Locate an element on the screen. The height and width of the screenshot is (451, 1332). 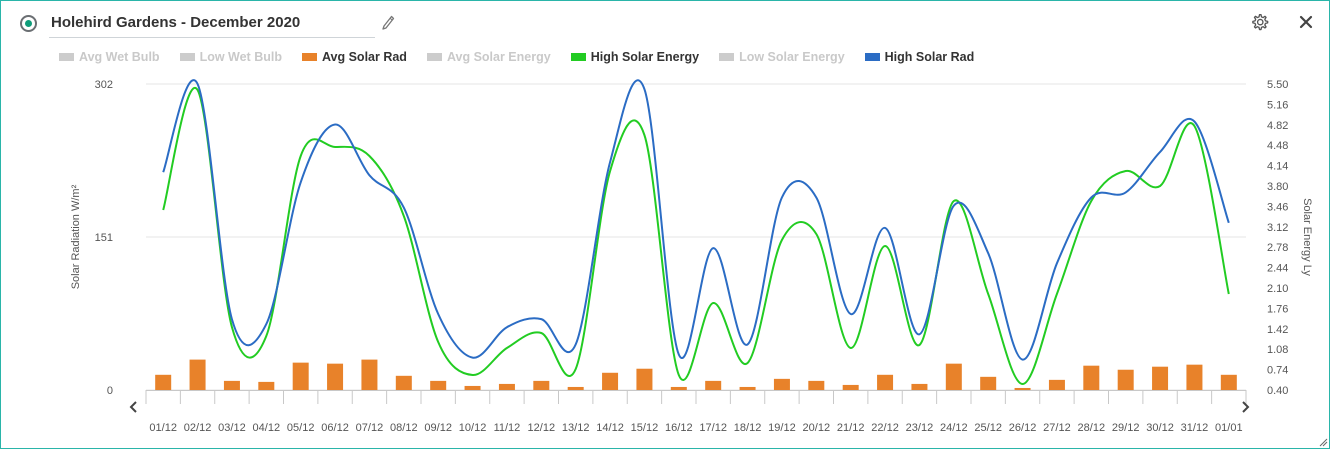
legend-item: High Solar Energy is located at coordinates (634, 57).